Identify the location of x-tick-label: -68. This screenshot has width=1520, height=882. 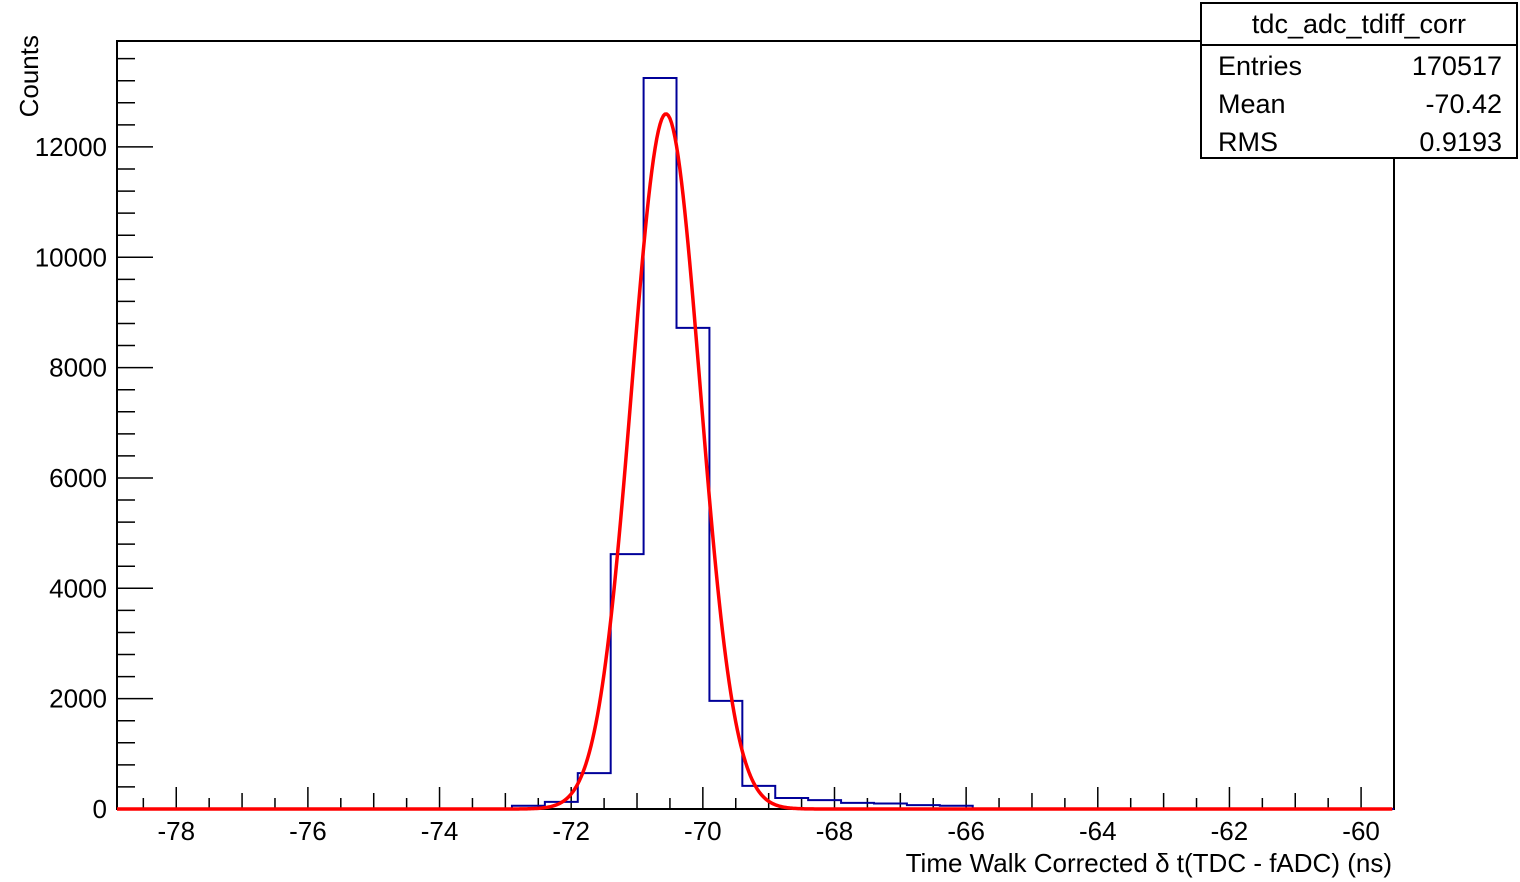
(835, 831).